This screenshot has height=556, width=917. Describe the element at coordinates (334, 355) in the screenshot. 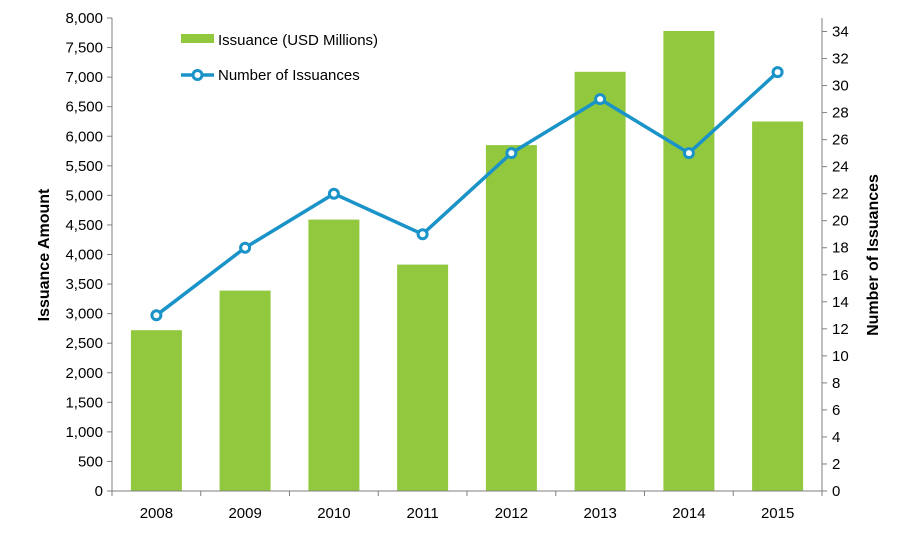

I see `bar-2010` at that location.